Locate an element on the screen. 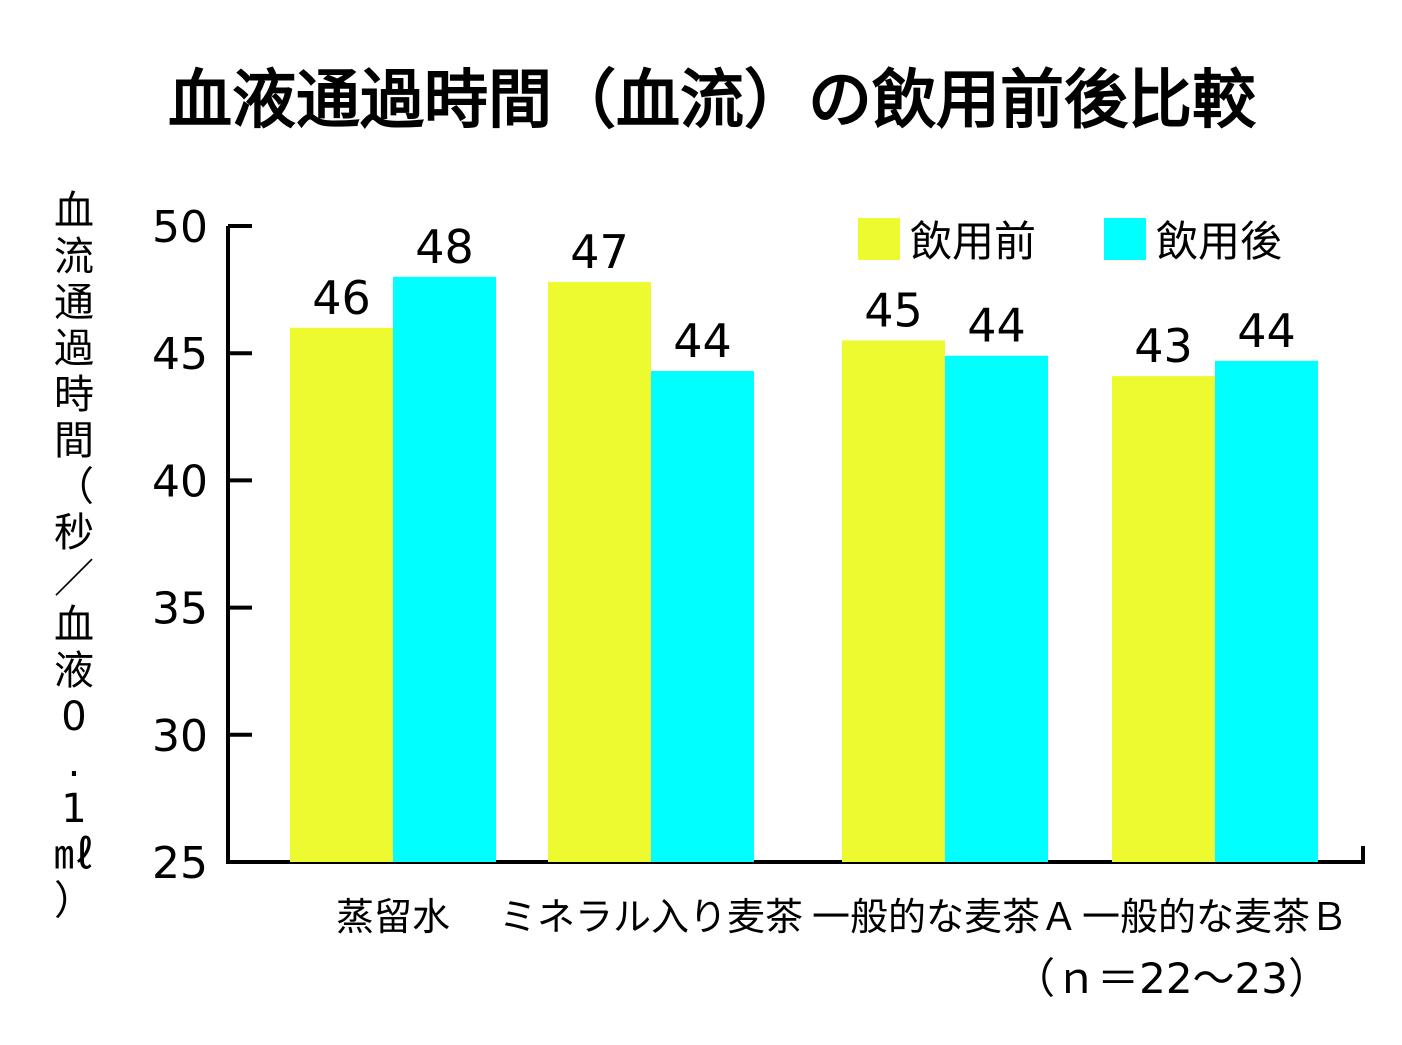  y-axis-label-char: ㎖ is located at coordinates (74, 855).